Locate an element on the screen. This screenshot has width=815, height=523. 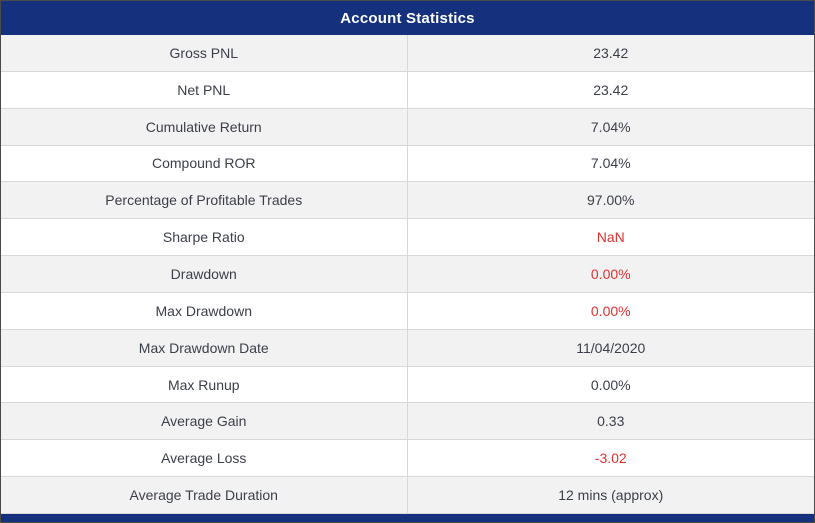
table-row: Drawdown 0.00% is located at coordinates (407, 274).